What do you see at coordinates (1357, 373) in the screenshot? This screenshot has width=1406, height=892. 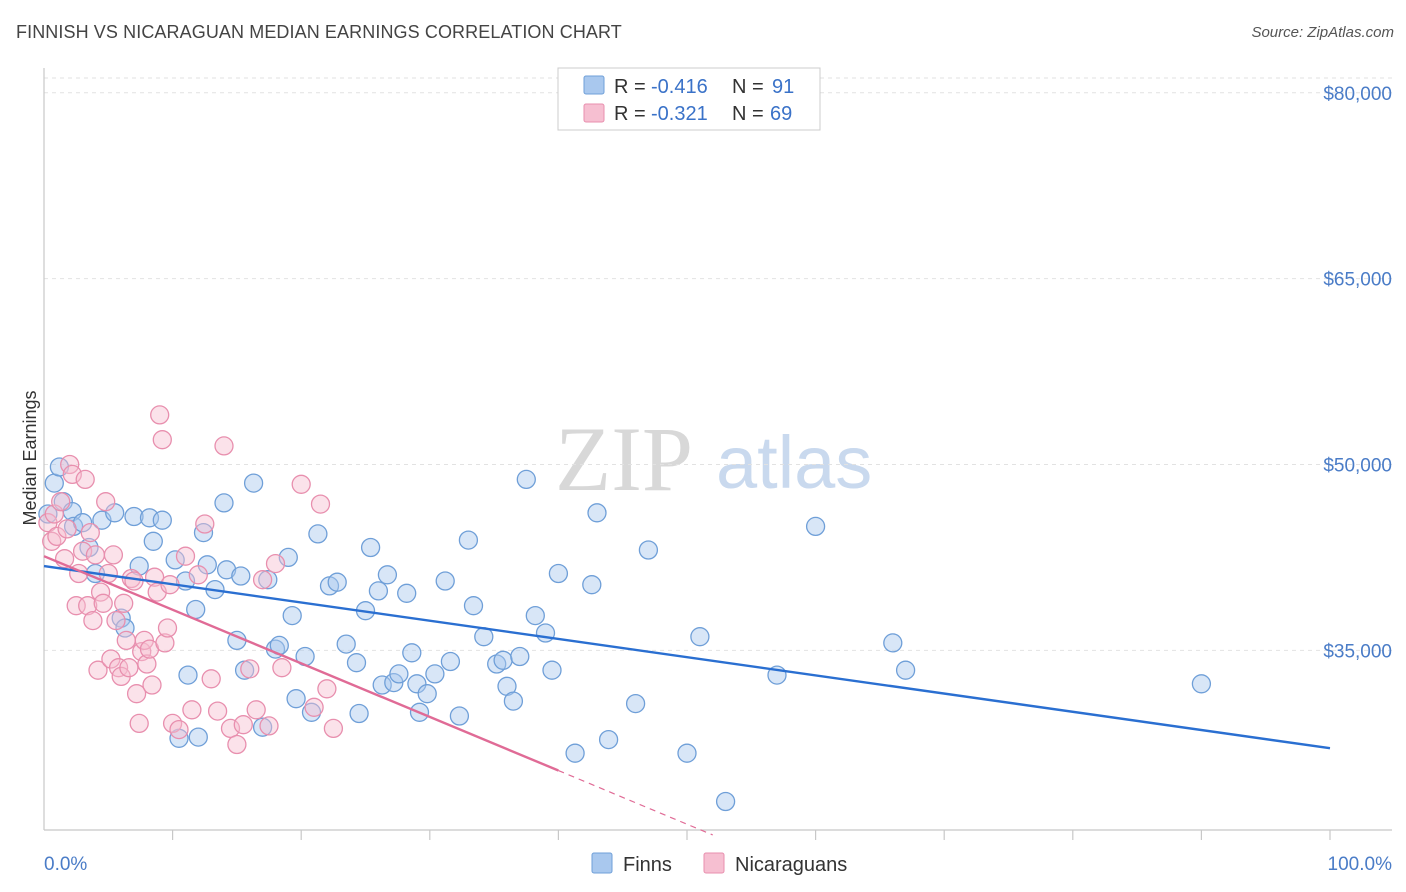 I see `y-axis-tick-labels: $35,000 $50,000 $65,000 $80,000` at bounding box center [1357, 373].